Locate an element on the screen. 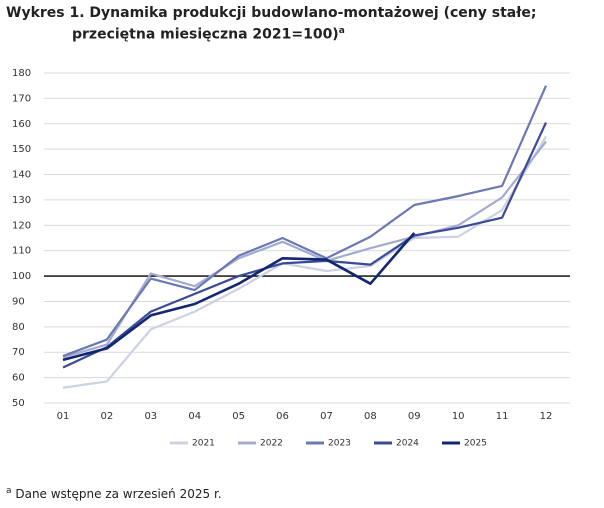  y-tick-label: 100 is located at coordinates (21, 276).